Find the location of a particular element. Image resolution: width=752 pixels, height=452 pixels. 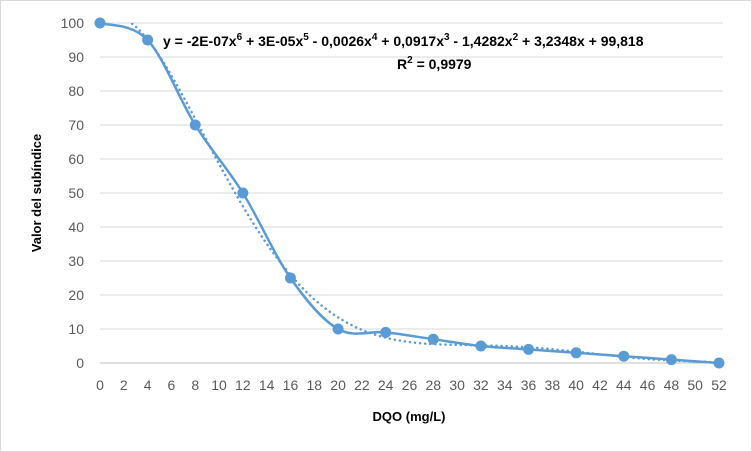

x-axis-title: DQO (mg/L) is located at coordinates (409, 416).